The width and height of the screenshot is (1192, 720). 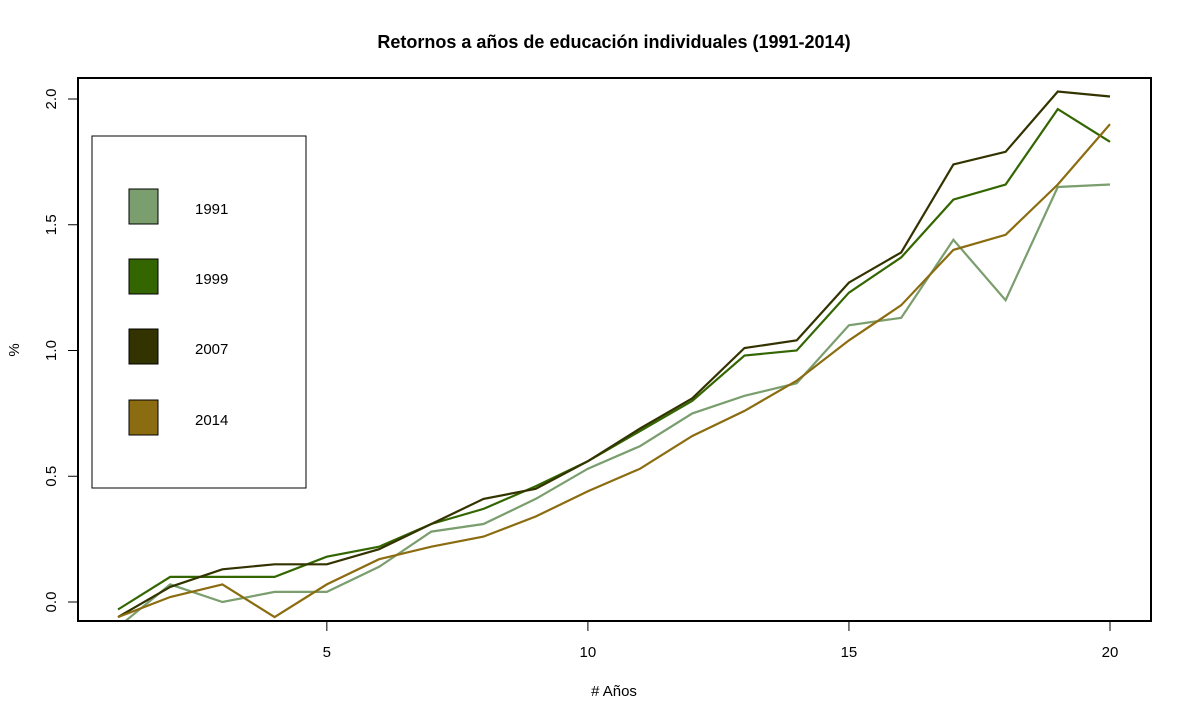 I want to click on y-tick-label: 0.5, so click(x=51, y=476).